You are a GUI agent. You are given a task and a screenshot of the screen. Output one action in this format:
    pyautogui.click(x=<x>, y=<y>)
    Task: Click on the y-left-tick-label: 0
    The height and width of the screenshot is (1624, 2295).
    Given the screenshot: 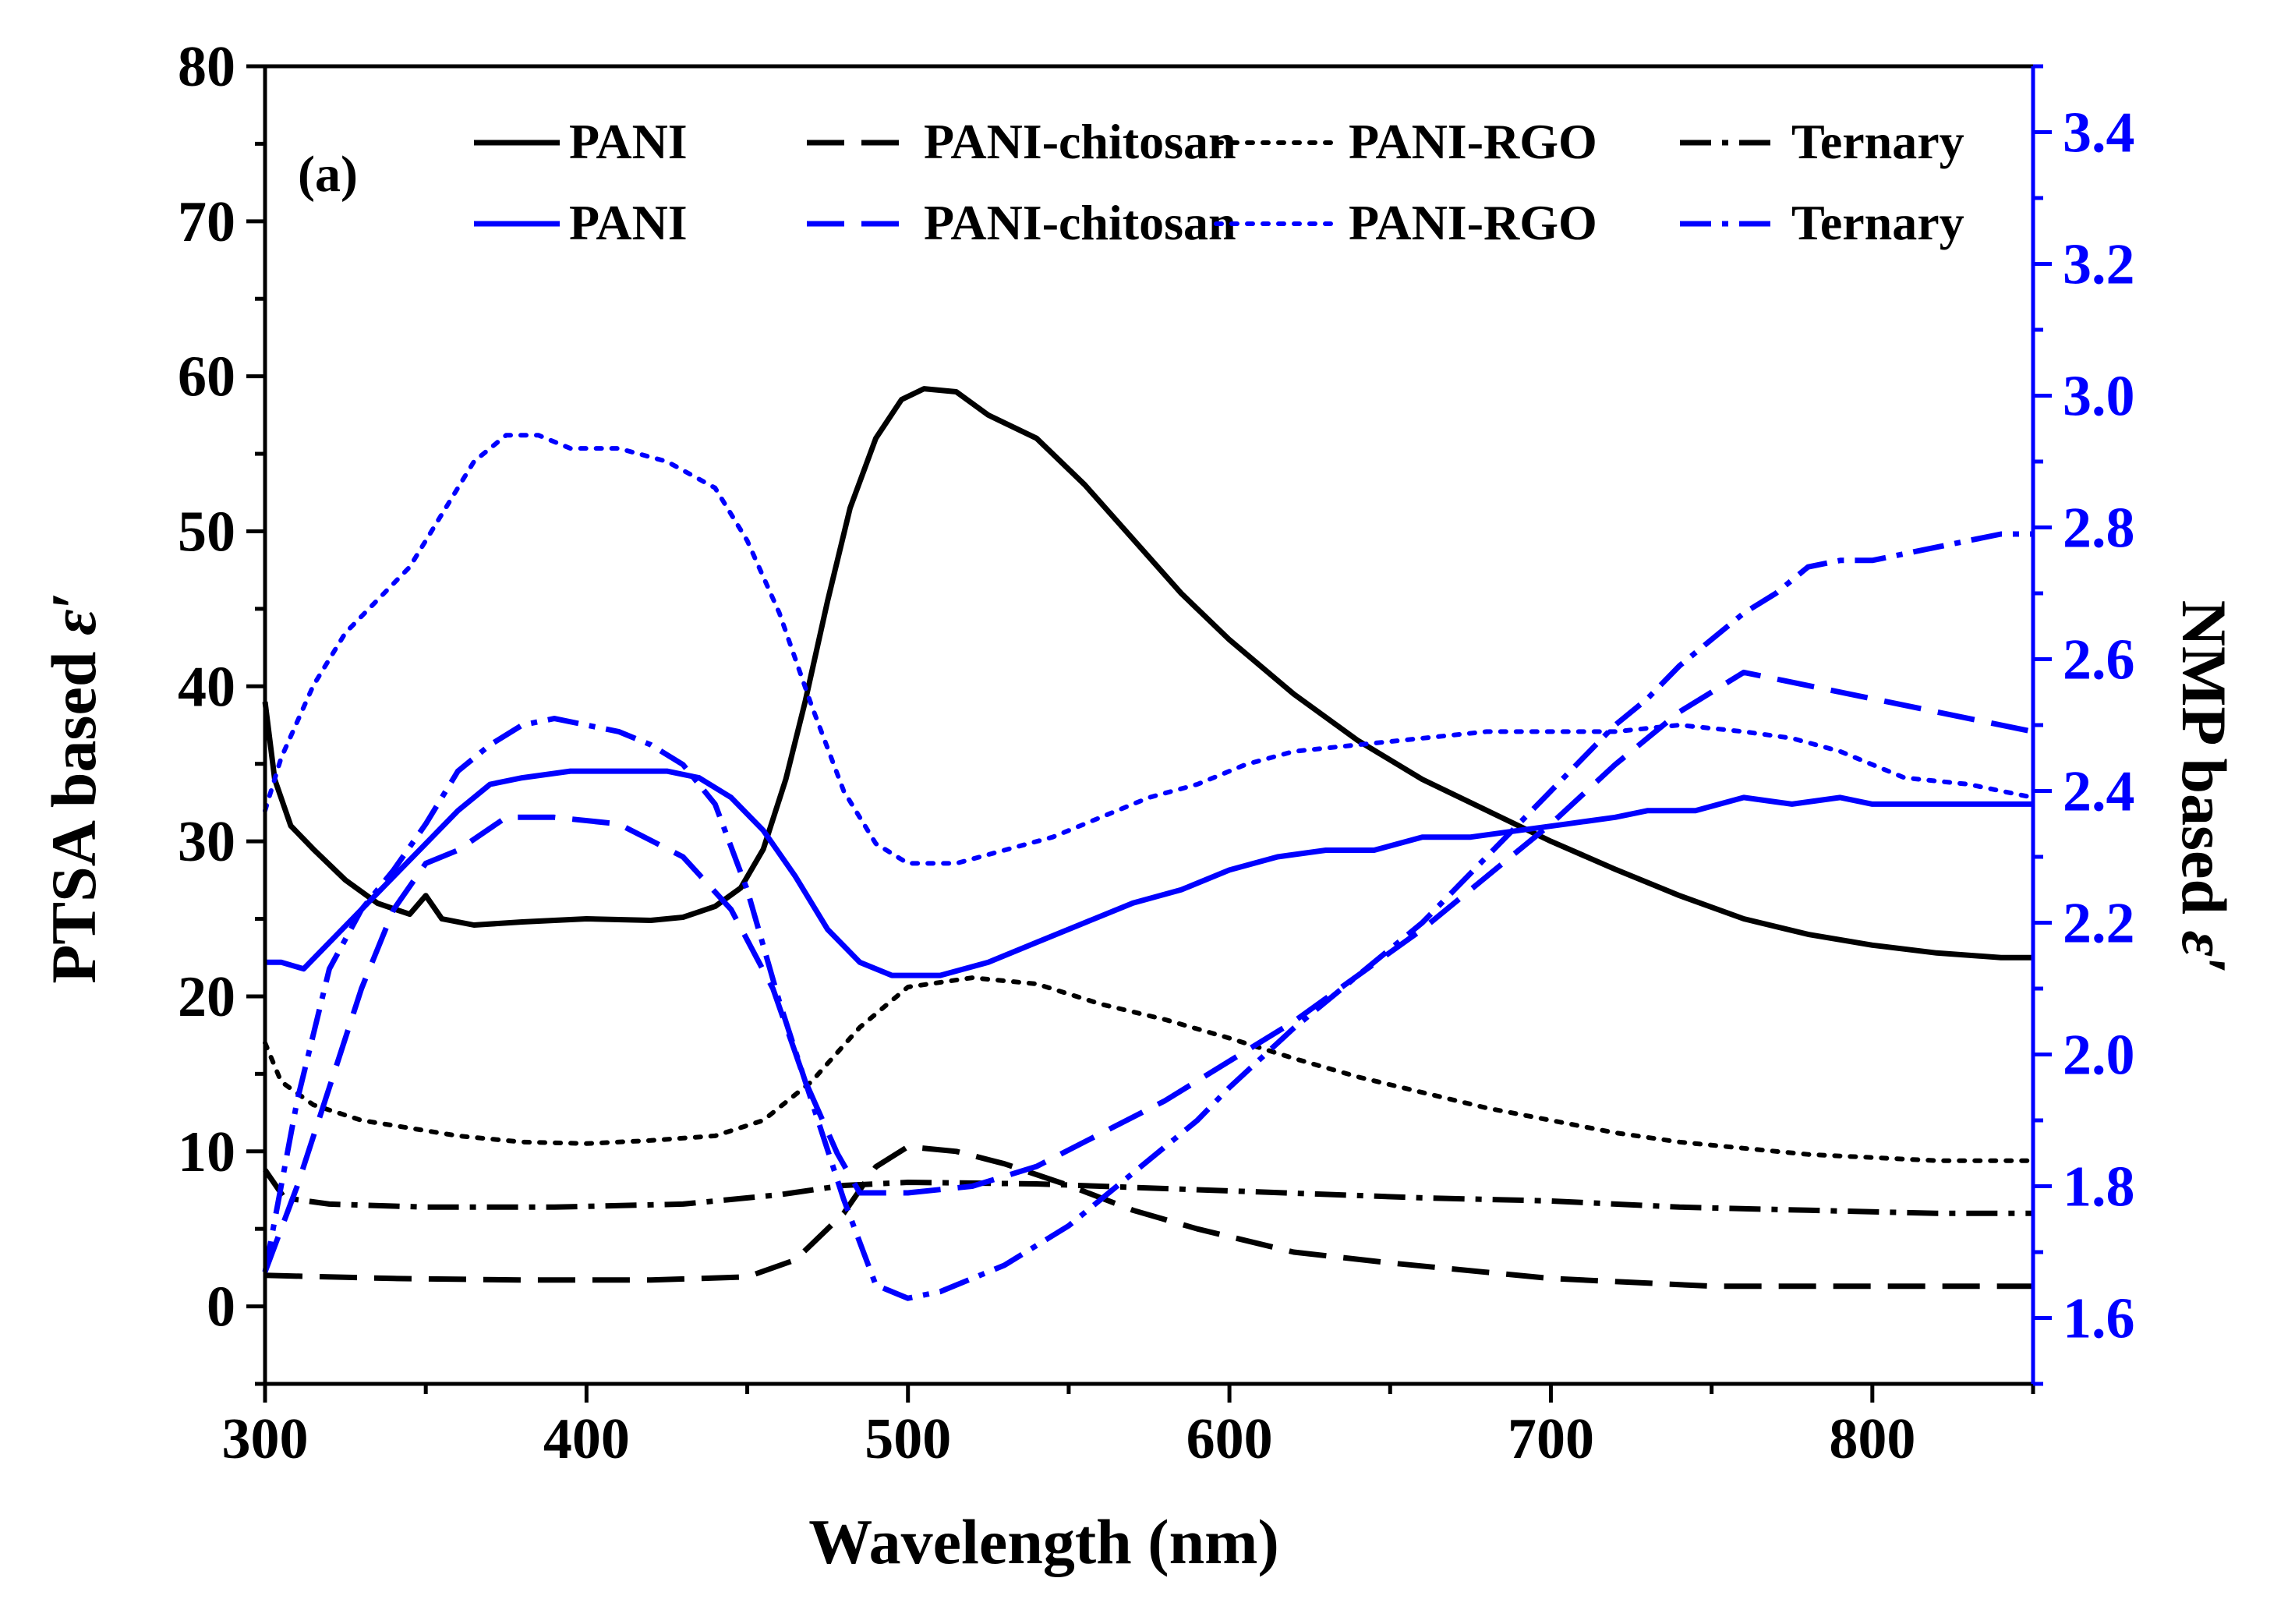 What is the action you would take?
    pyautogui.click(x=221, y=1307)
    